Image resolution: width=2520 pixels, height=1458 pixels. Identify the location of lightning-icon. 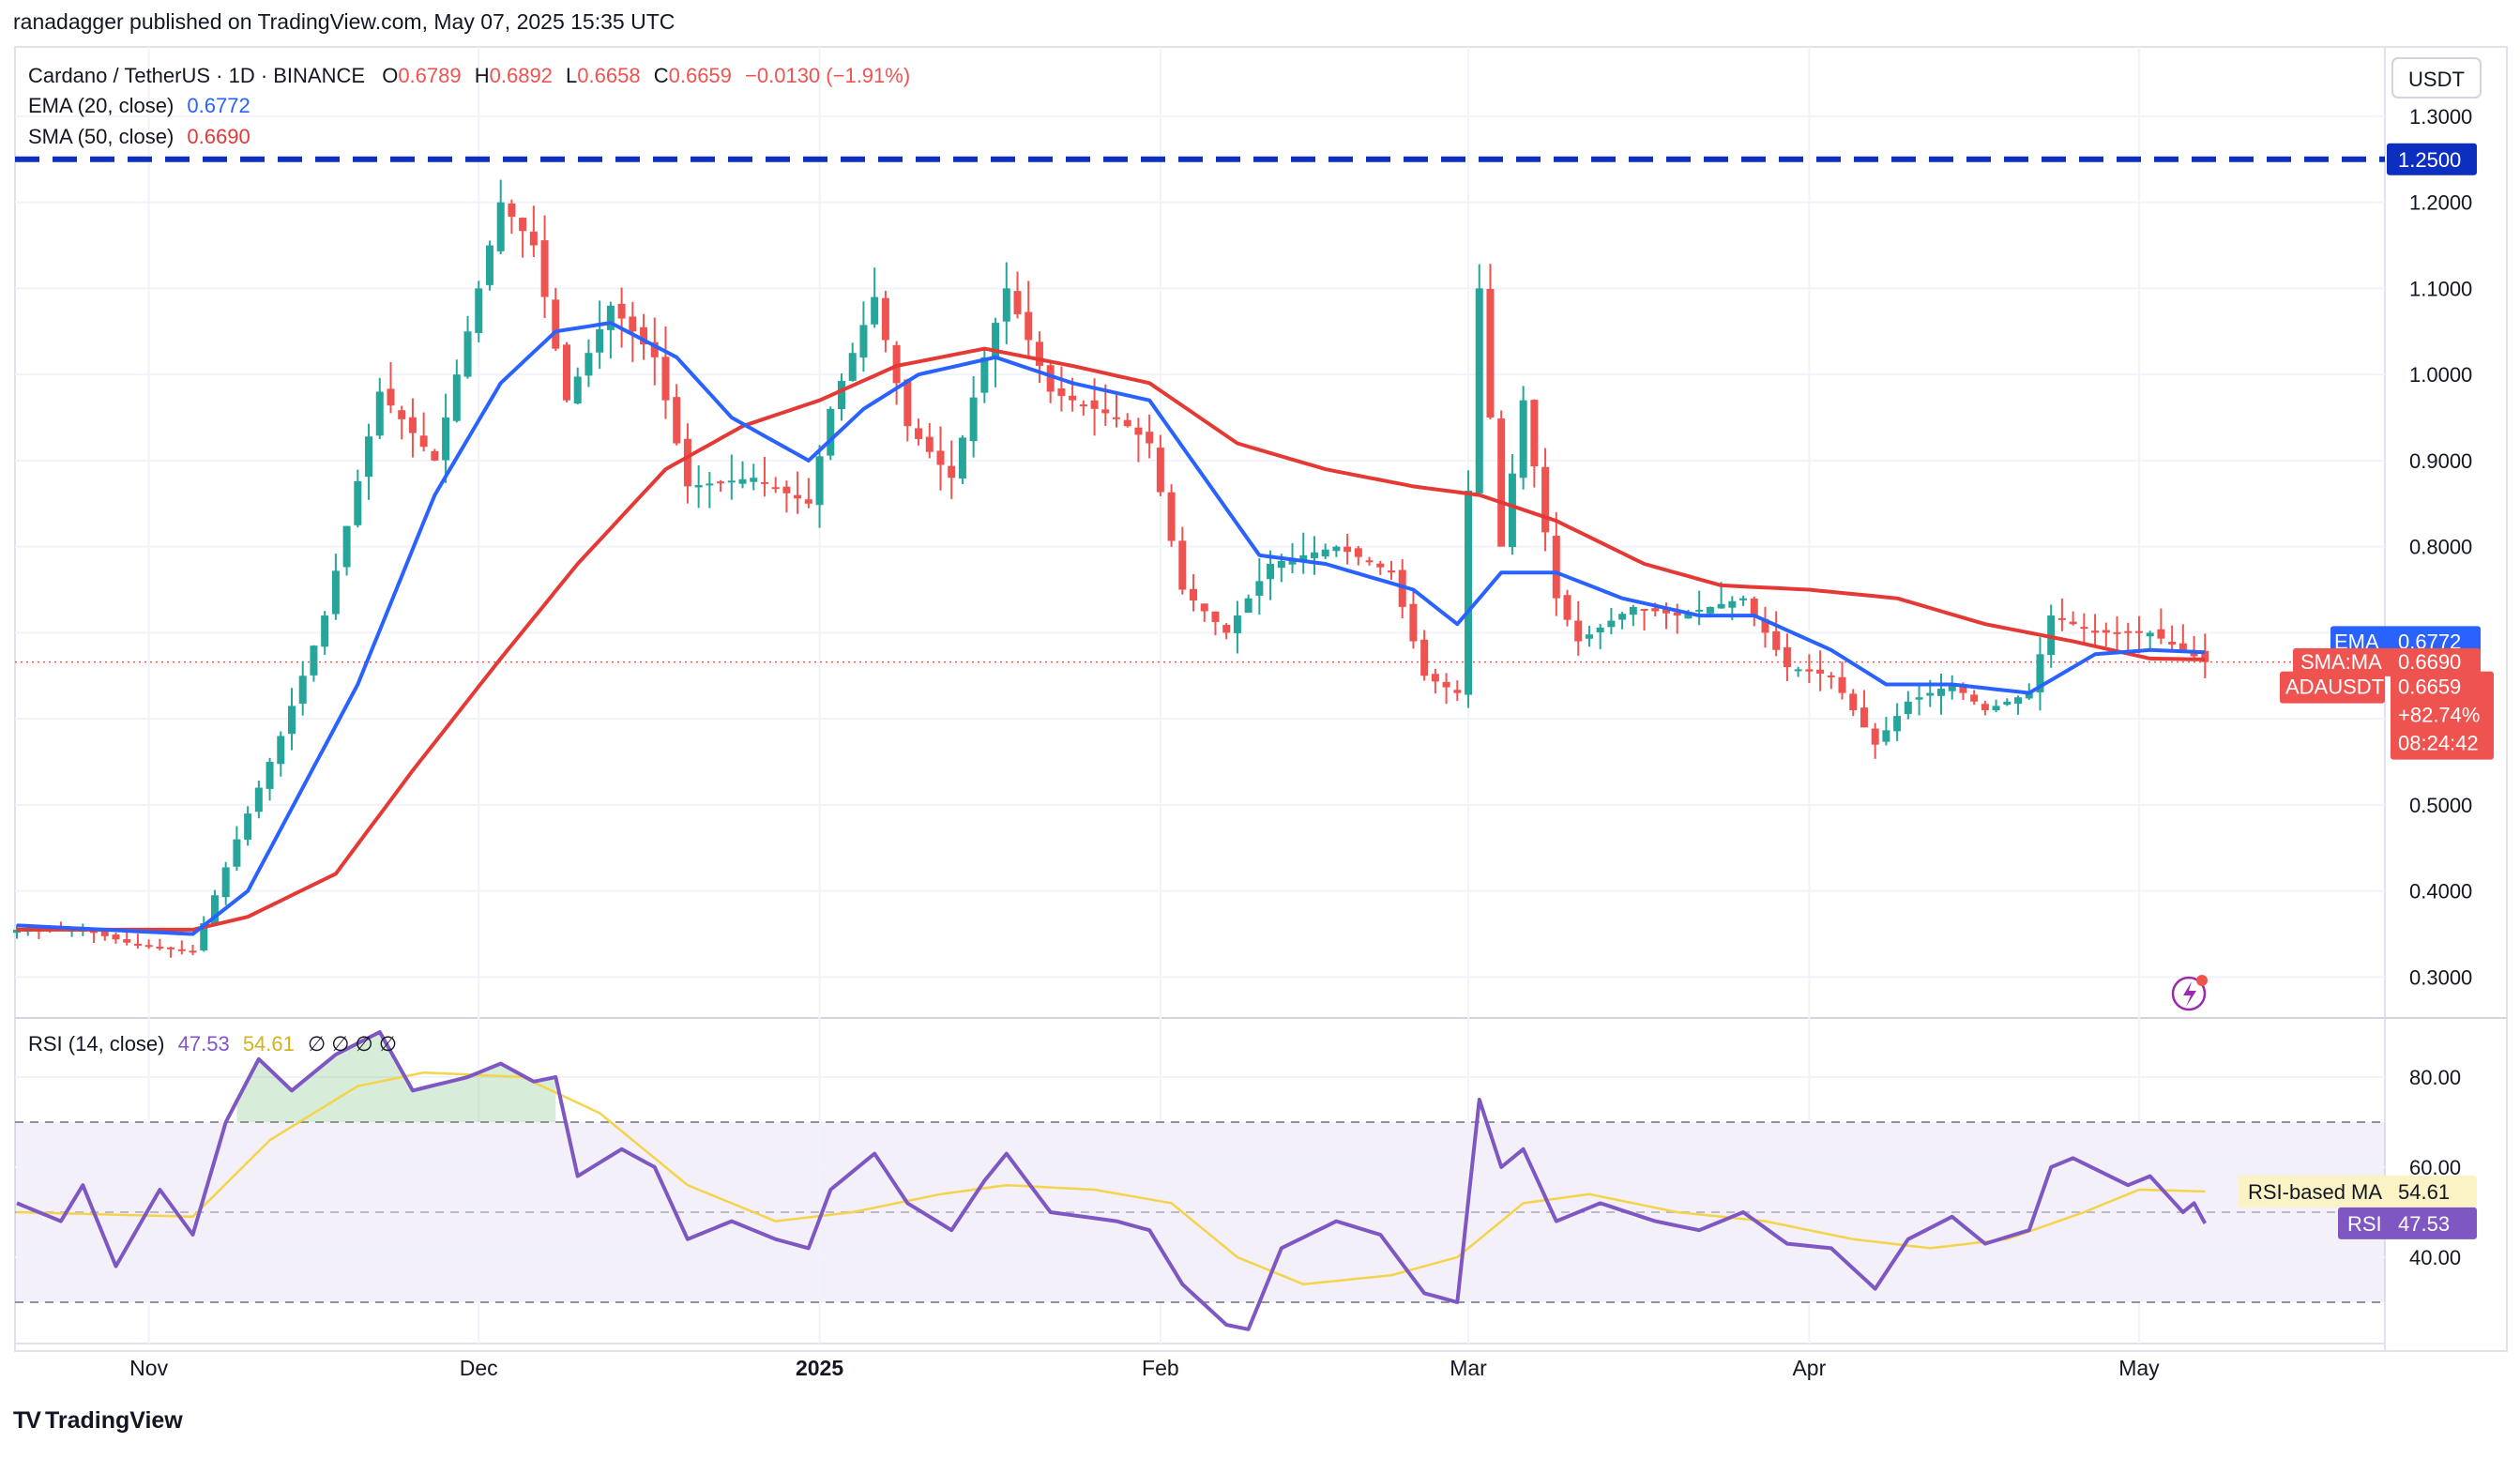
(2189, 993).